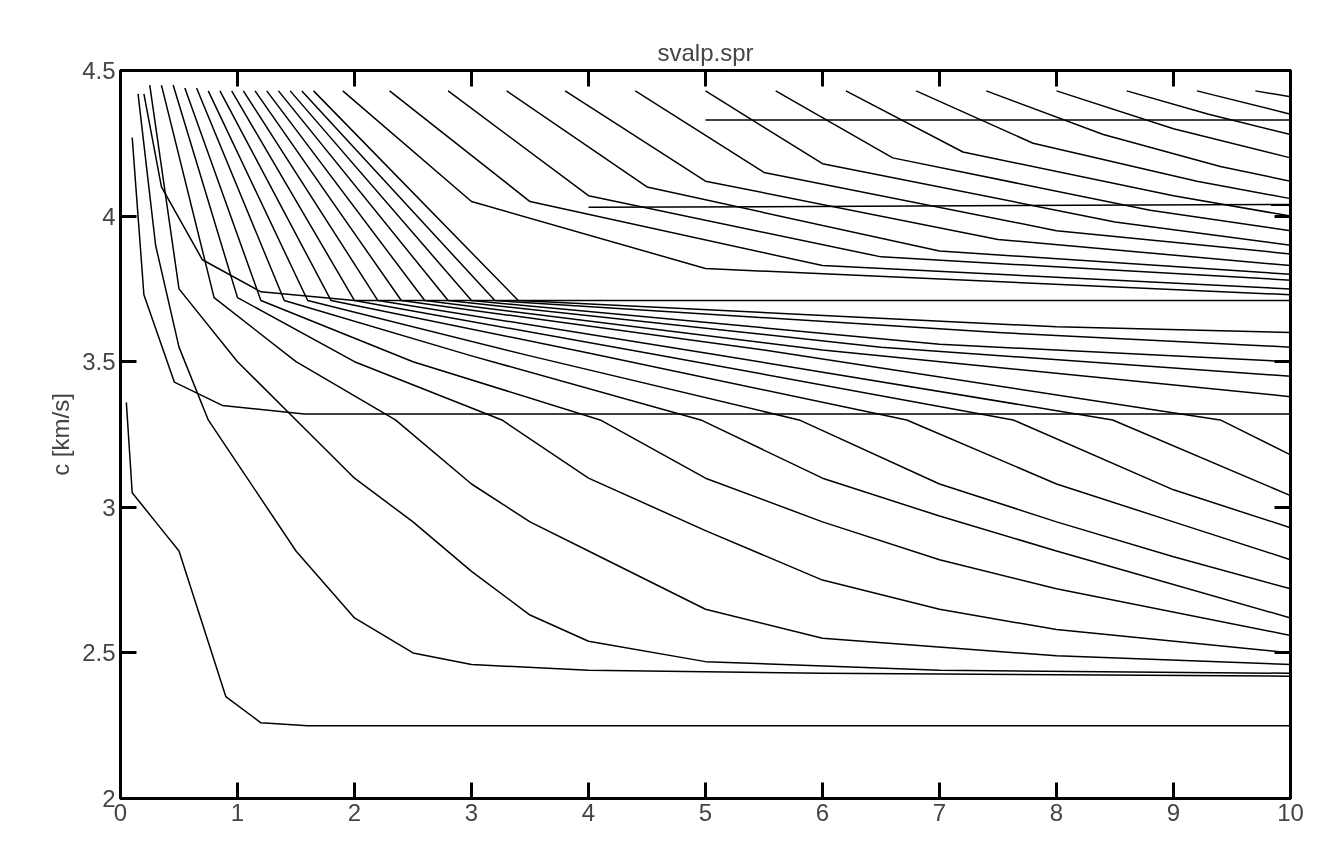  Describe the element at coordinates (1056, 812) in the screenshot. I see `x-tick-label: 8` at that location.